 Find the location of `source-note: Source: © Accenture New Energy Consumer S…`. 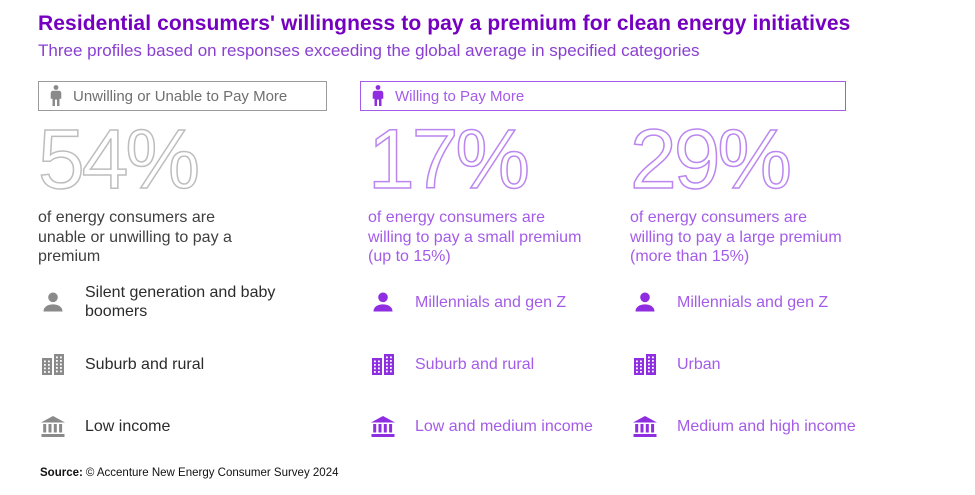

source-note: Source: © Accenture New Energy Consumer S… is located at coordinates (189, 473).